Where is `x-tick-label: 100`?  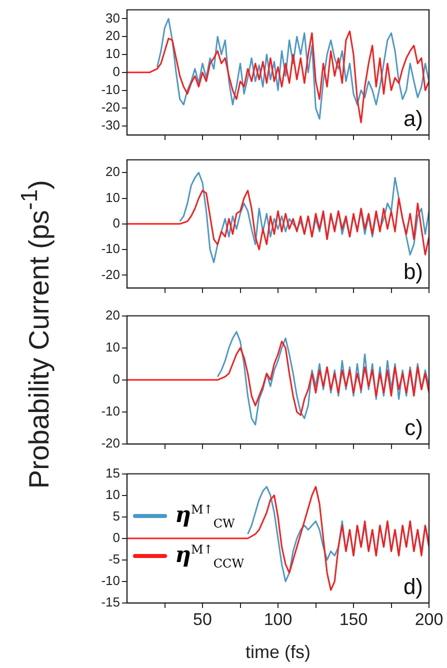
x-tick-label: 100 is located at coordinates (278, 619).